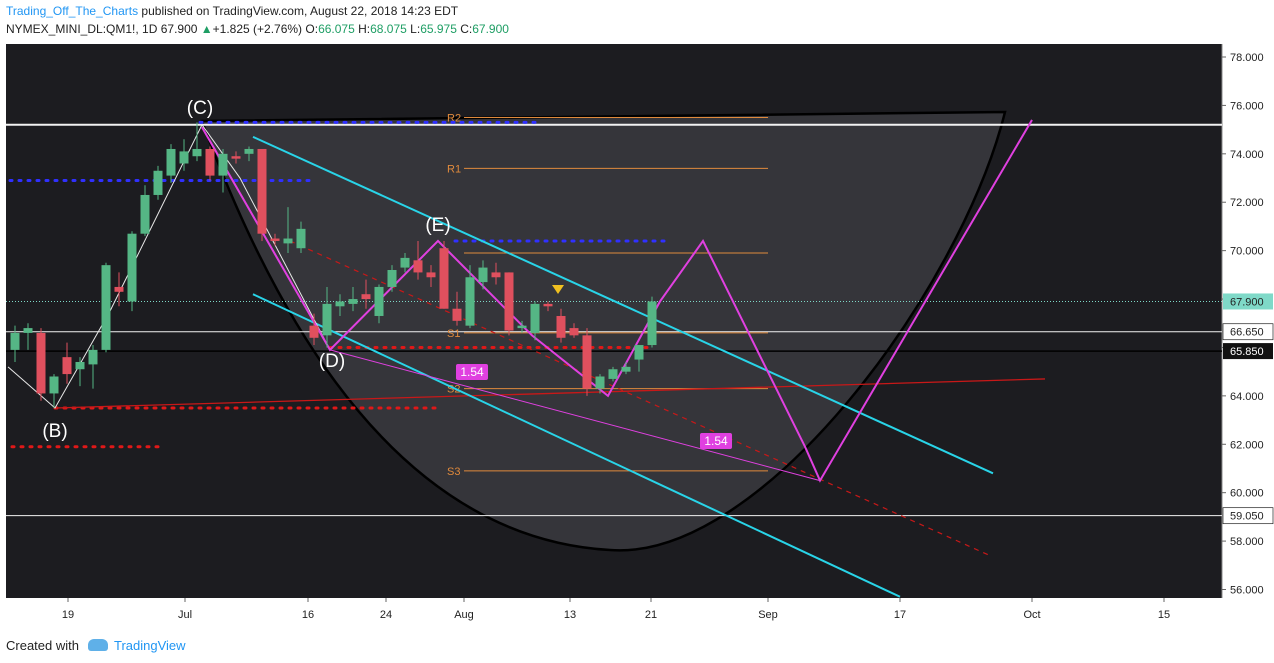  I want to click on pivot-label: R1, so click(454, 169).